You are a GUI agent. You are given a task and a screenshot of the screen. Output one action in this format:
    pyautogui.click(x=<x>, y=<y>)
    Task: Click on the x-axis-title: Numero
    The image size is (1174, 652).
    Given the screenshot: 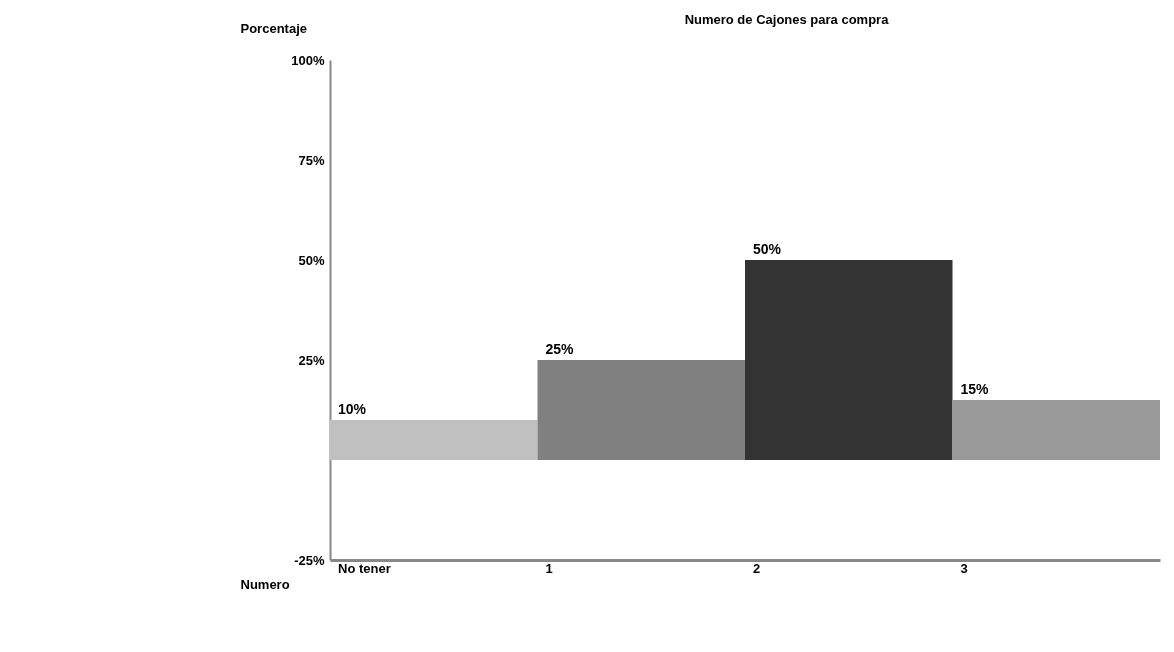 What is the action you would take?
    pyautogui.click(x=265, y=584)
    